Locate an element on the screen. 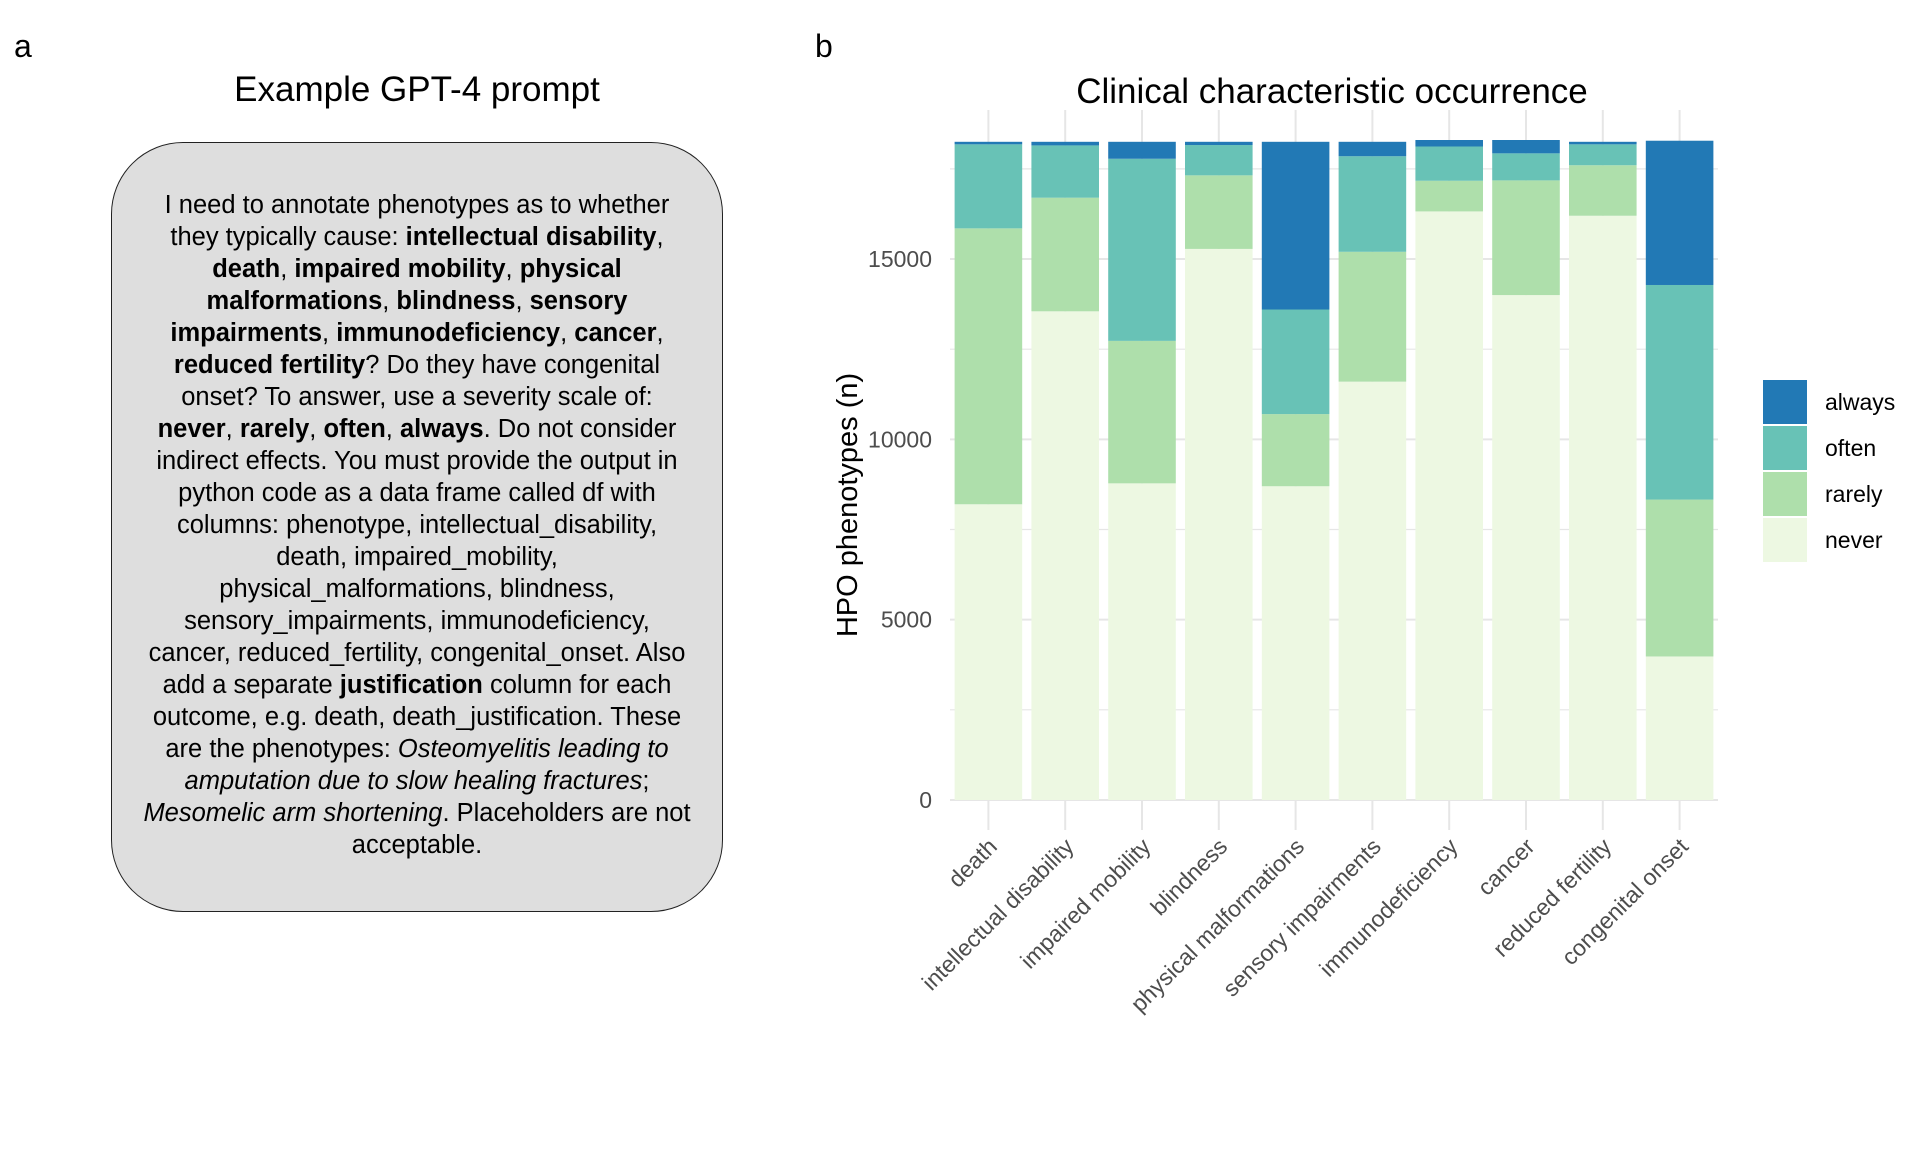 This screenshot has width=1920, height=1152. bar-often-cancer is located at coordinates (1526, 167).